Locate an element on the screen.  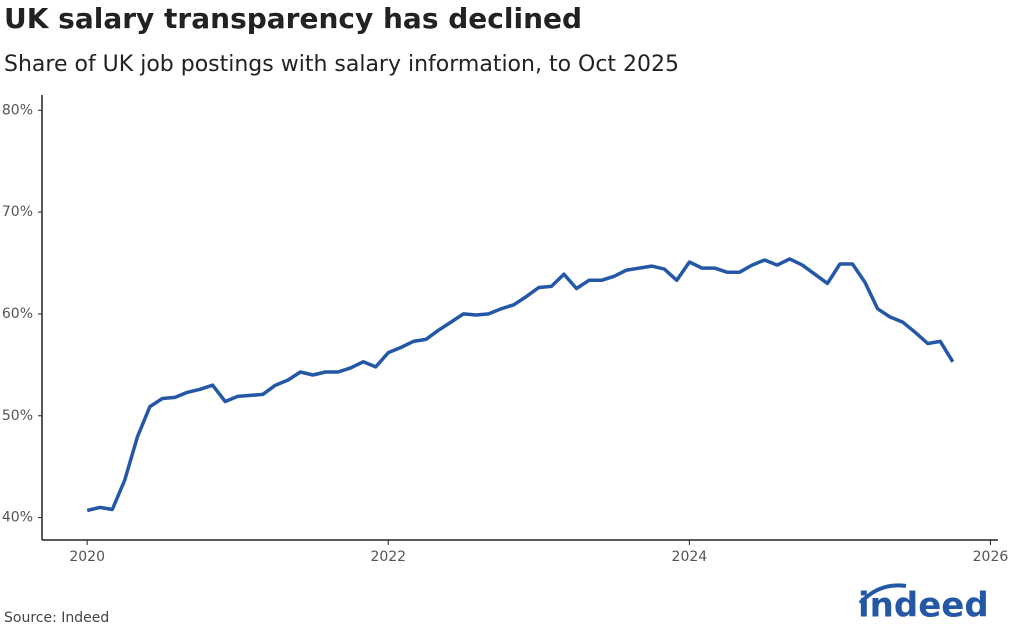
chart-title: UK salary transparency has declined is located at coordinates (293, 18).